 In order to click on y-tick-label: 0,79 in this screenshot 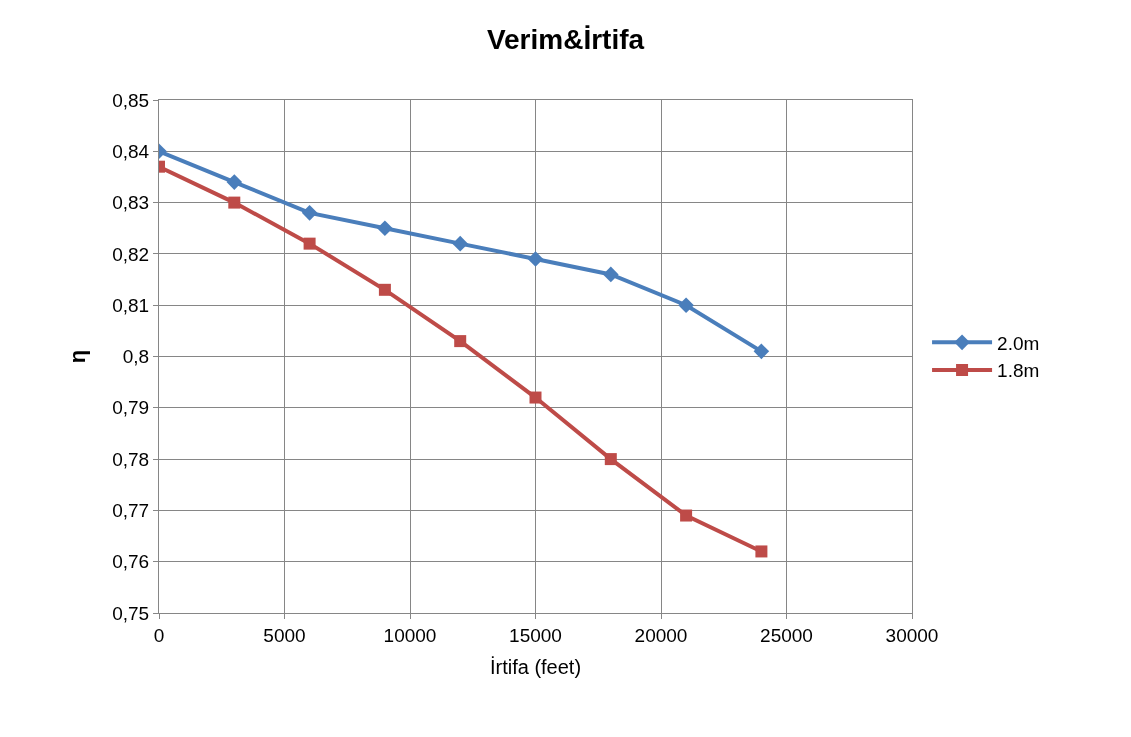, I will do `click(131, 408)`.